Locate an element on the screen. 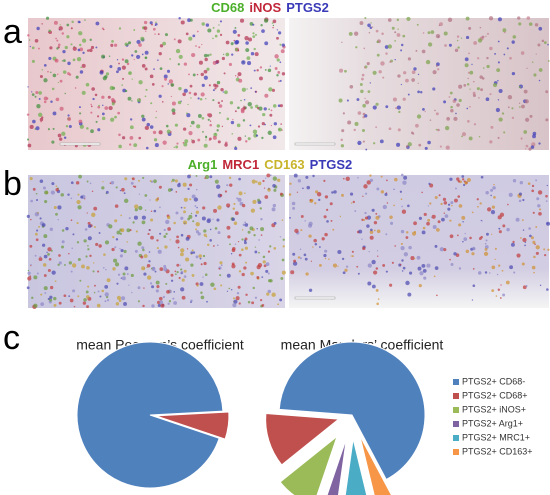 The width and height of the screenshot is (550, 495). scale-bar is located at coordinates (315, 298).